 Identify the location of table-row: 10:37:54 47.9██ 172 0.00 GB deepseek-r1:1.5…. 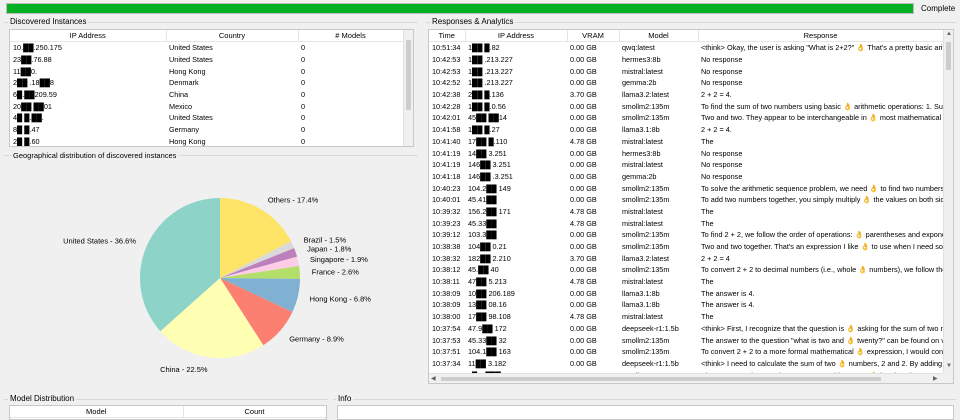
(686, 329).